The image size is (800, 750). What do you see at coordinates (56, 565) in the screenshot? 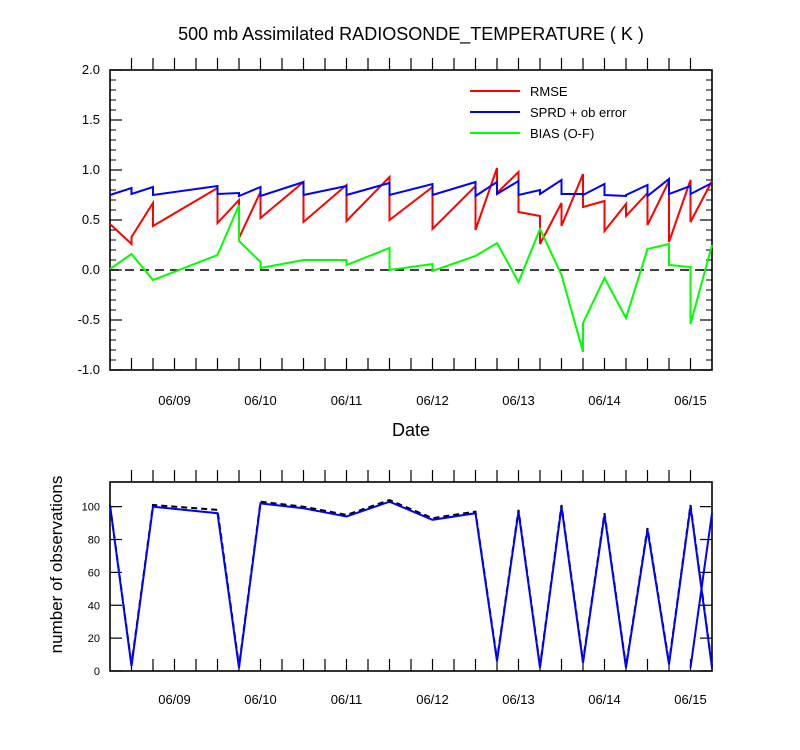
I see `y-axis-label: number of observations` at bounding box center [56, 565].